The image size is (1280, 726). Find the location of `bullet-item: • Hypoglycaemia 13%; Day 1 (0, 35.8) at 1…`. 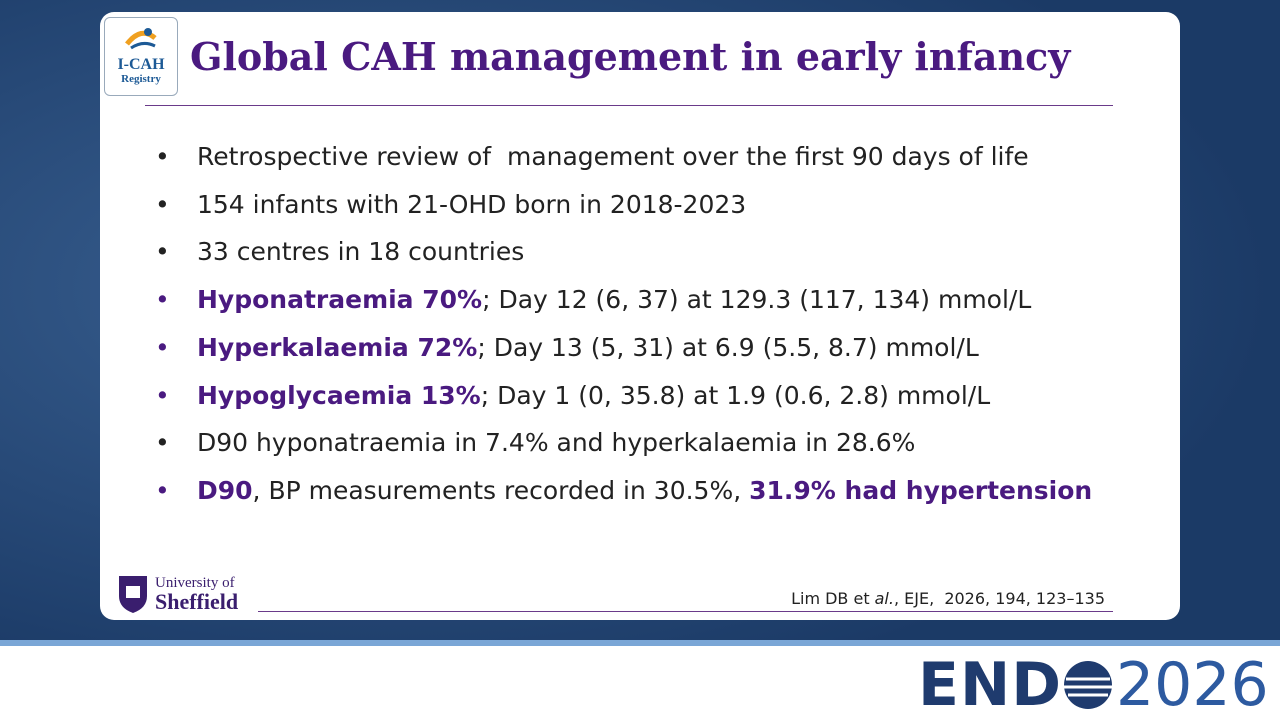

bullet-item: • Hypoglycaemia 13%; Day 1 (0, 35.8) at 1… is located at coordinates (572, 395).